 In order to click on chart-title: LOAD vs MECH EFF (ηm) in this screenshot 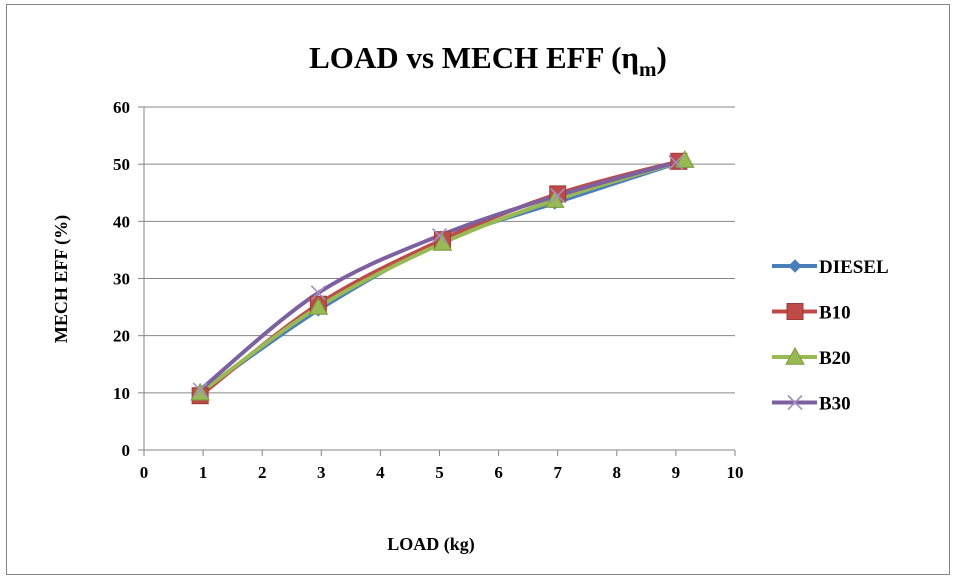, I will do `click(488, 60)`.